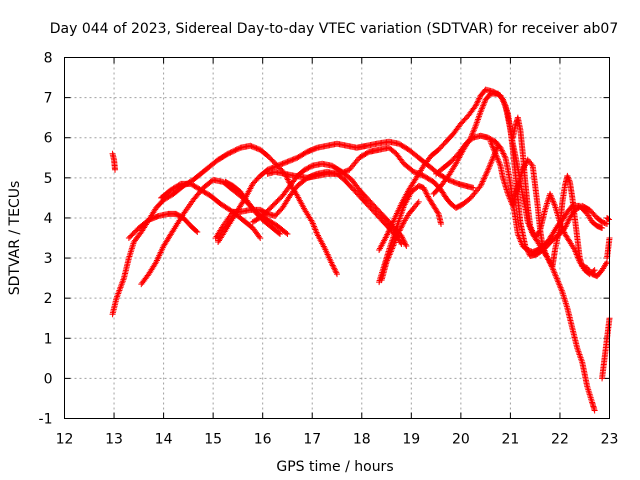  What do you see at coordinates (48, 59) in the screenshot?
I see `y-tick-label: 8` at bounding box center [48, 59].